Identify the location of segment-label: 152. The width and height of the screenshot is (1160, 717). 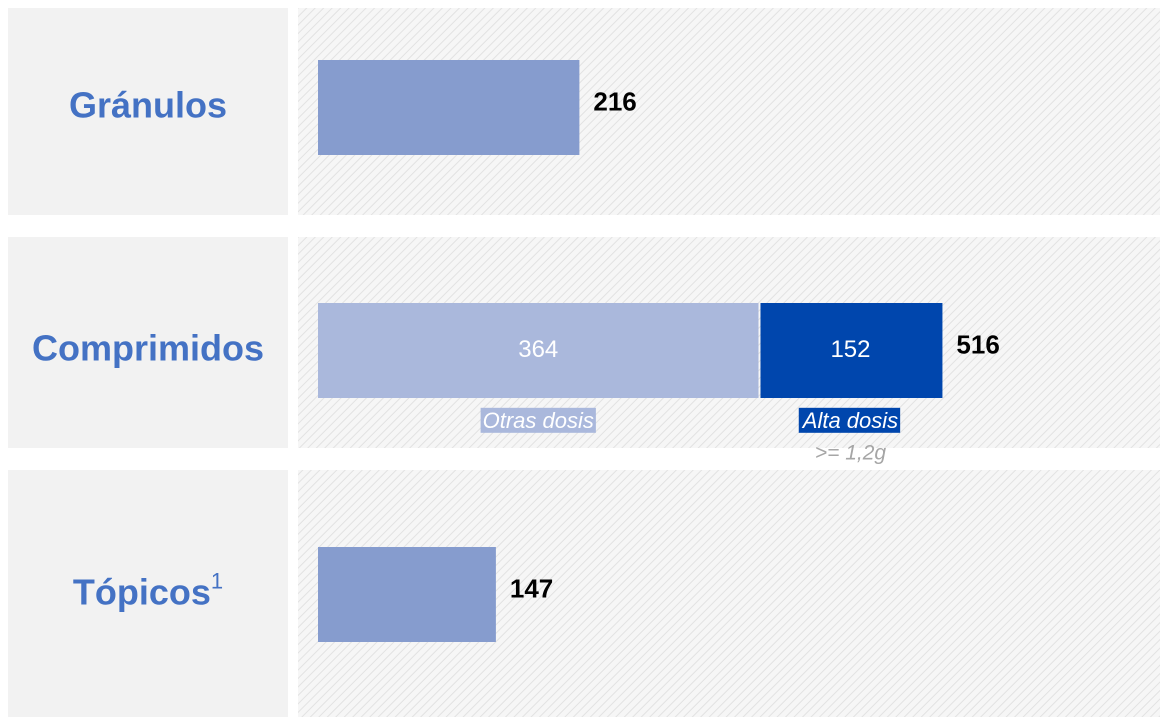
(850, 349).